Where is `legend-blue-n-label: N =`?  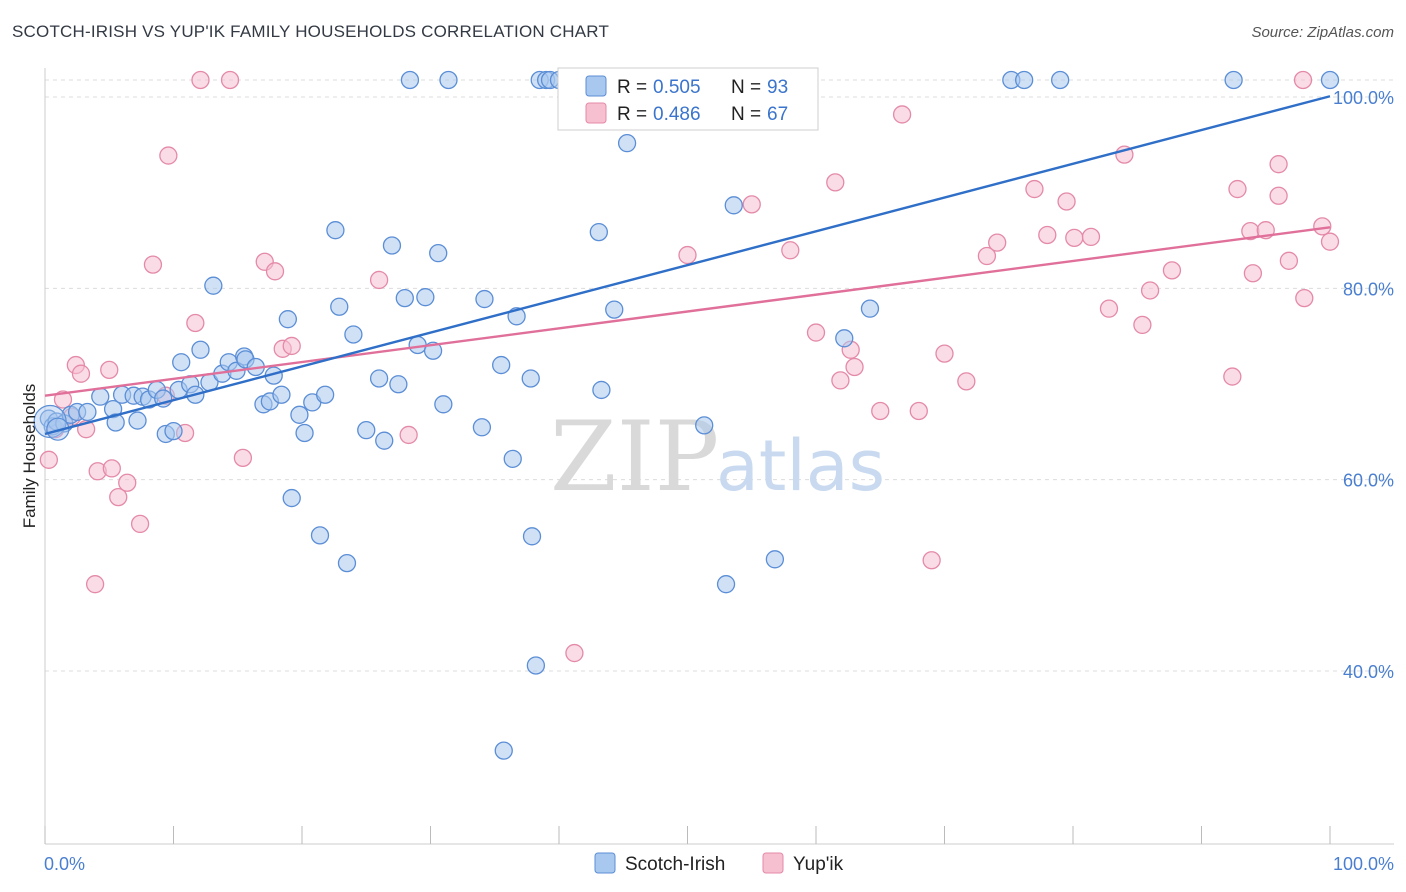
legend-blue-n-label: N = is located at coordinates (746, 87).